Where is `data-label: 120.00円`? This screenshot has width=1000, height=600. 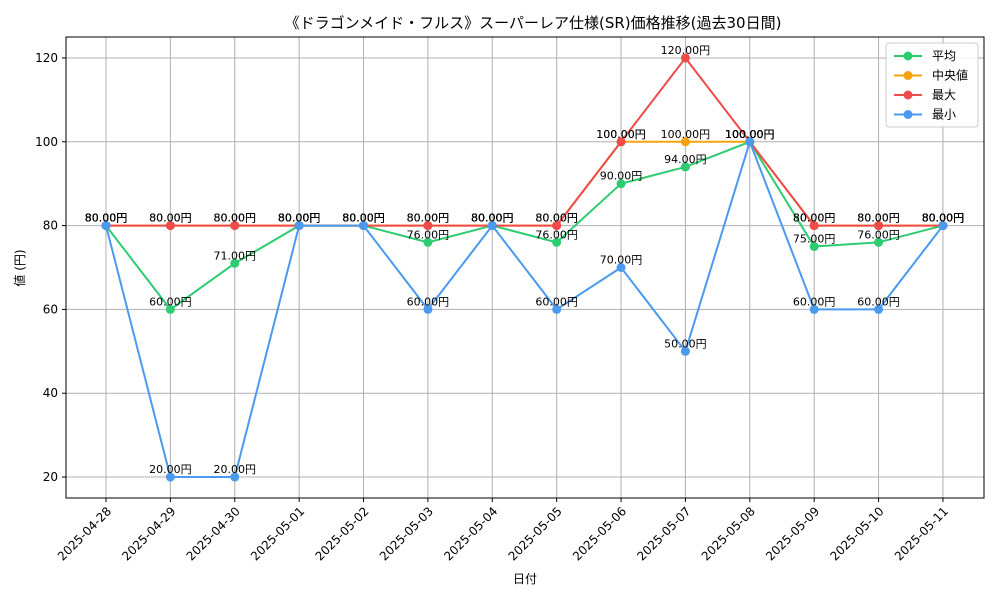 data-label: 120.00円 is located at coordinates (686, 50).